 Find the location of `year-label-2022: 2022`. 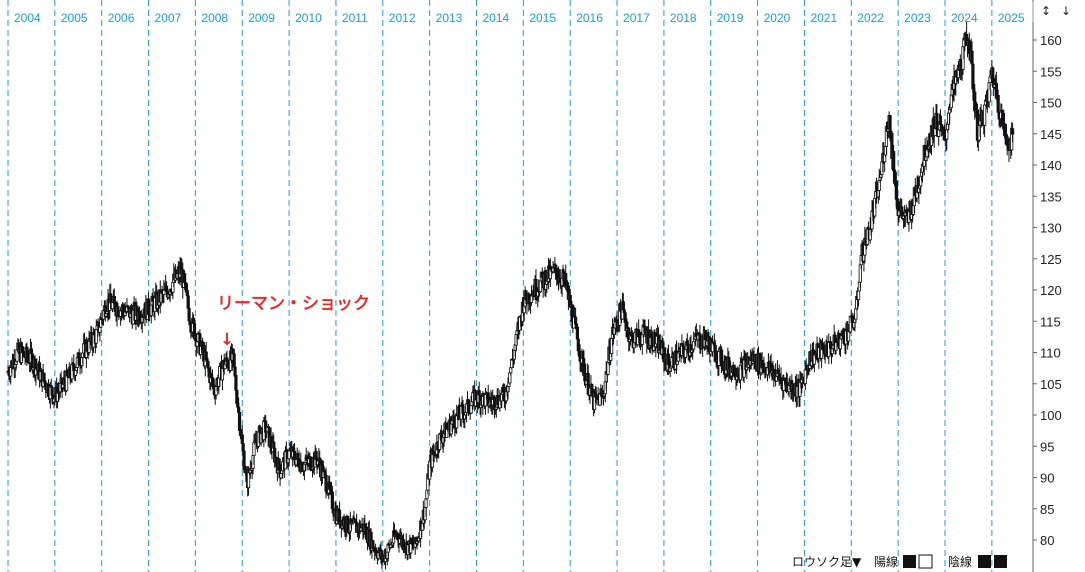

year-label-2022: 2022 is located at coordinates (870, 18).